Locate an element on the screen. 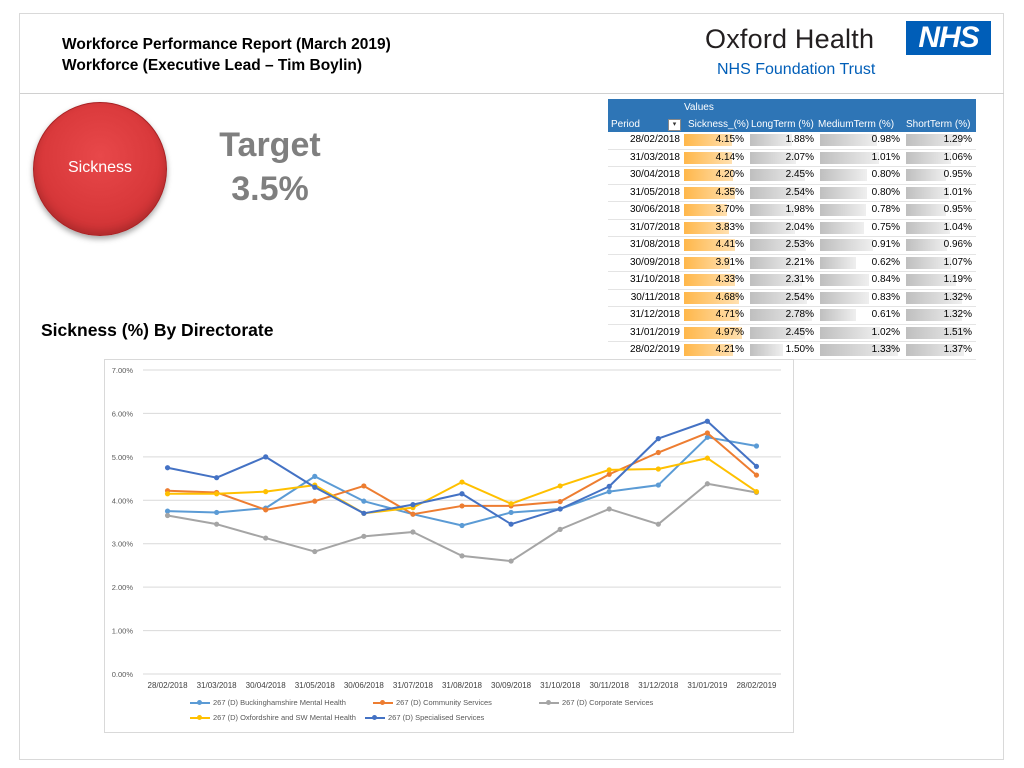  header-divider is located at coordinates (512, 93).